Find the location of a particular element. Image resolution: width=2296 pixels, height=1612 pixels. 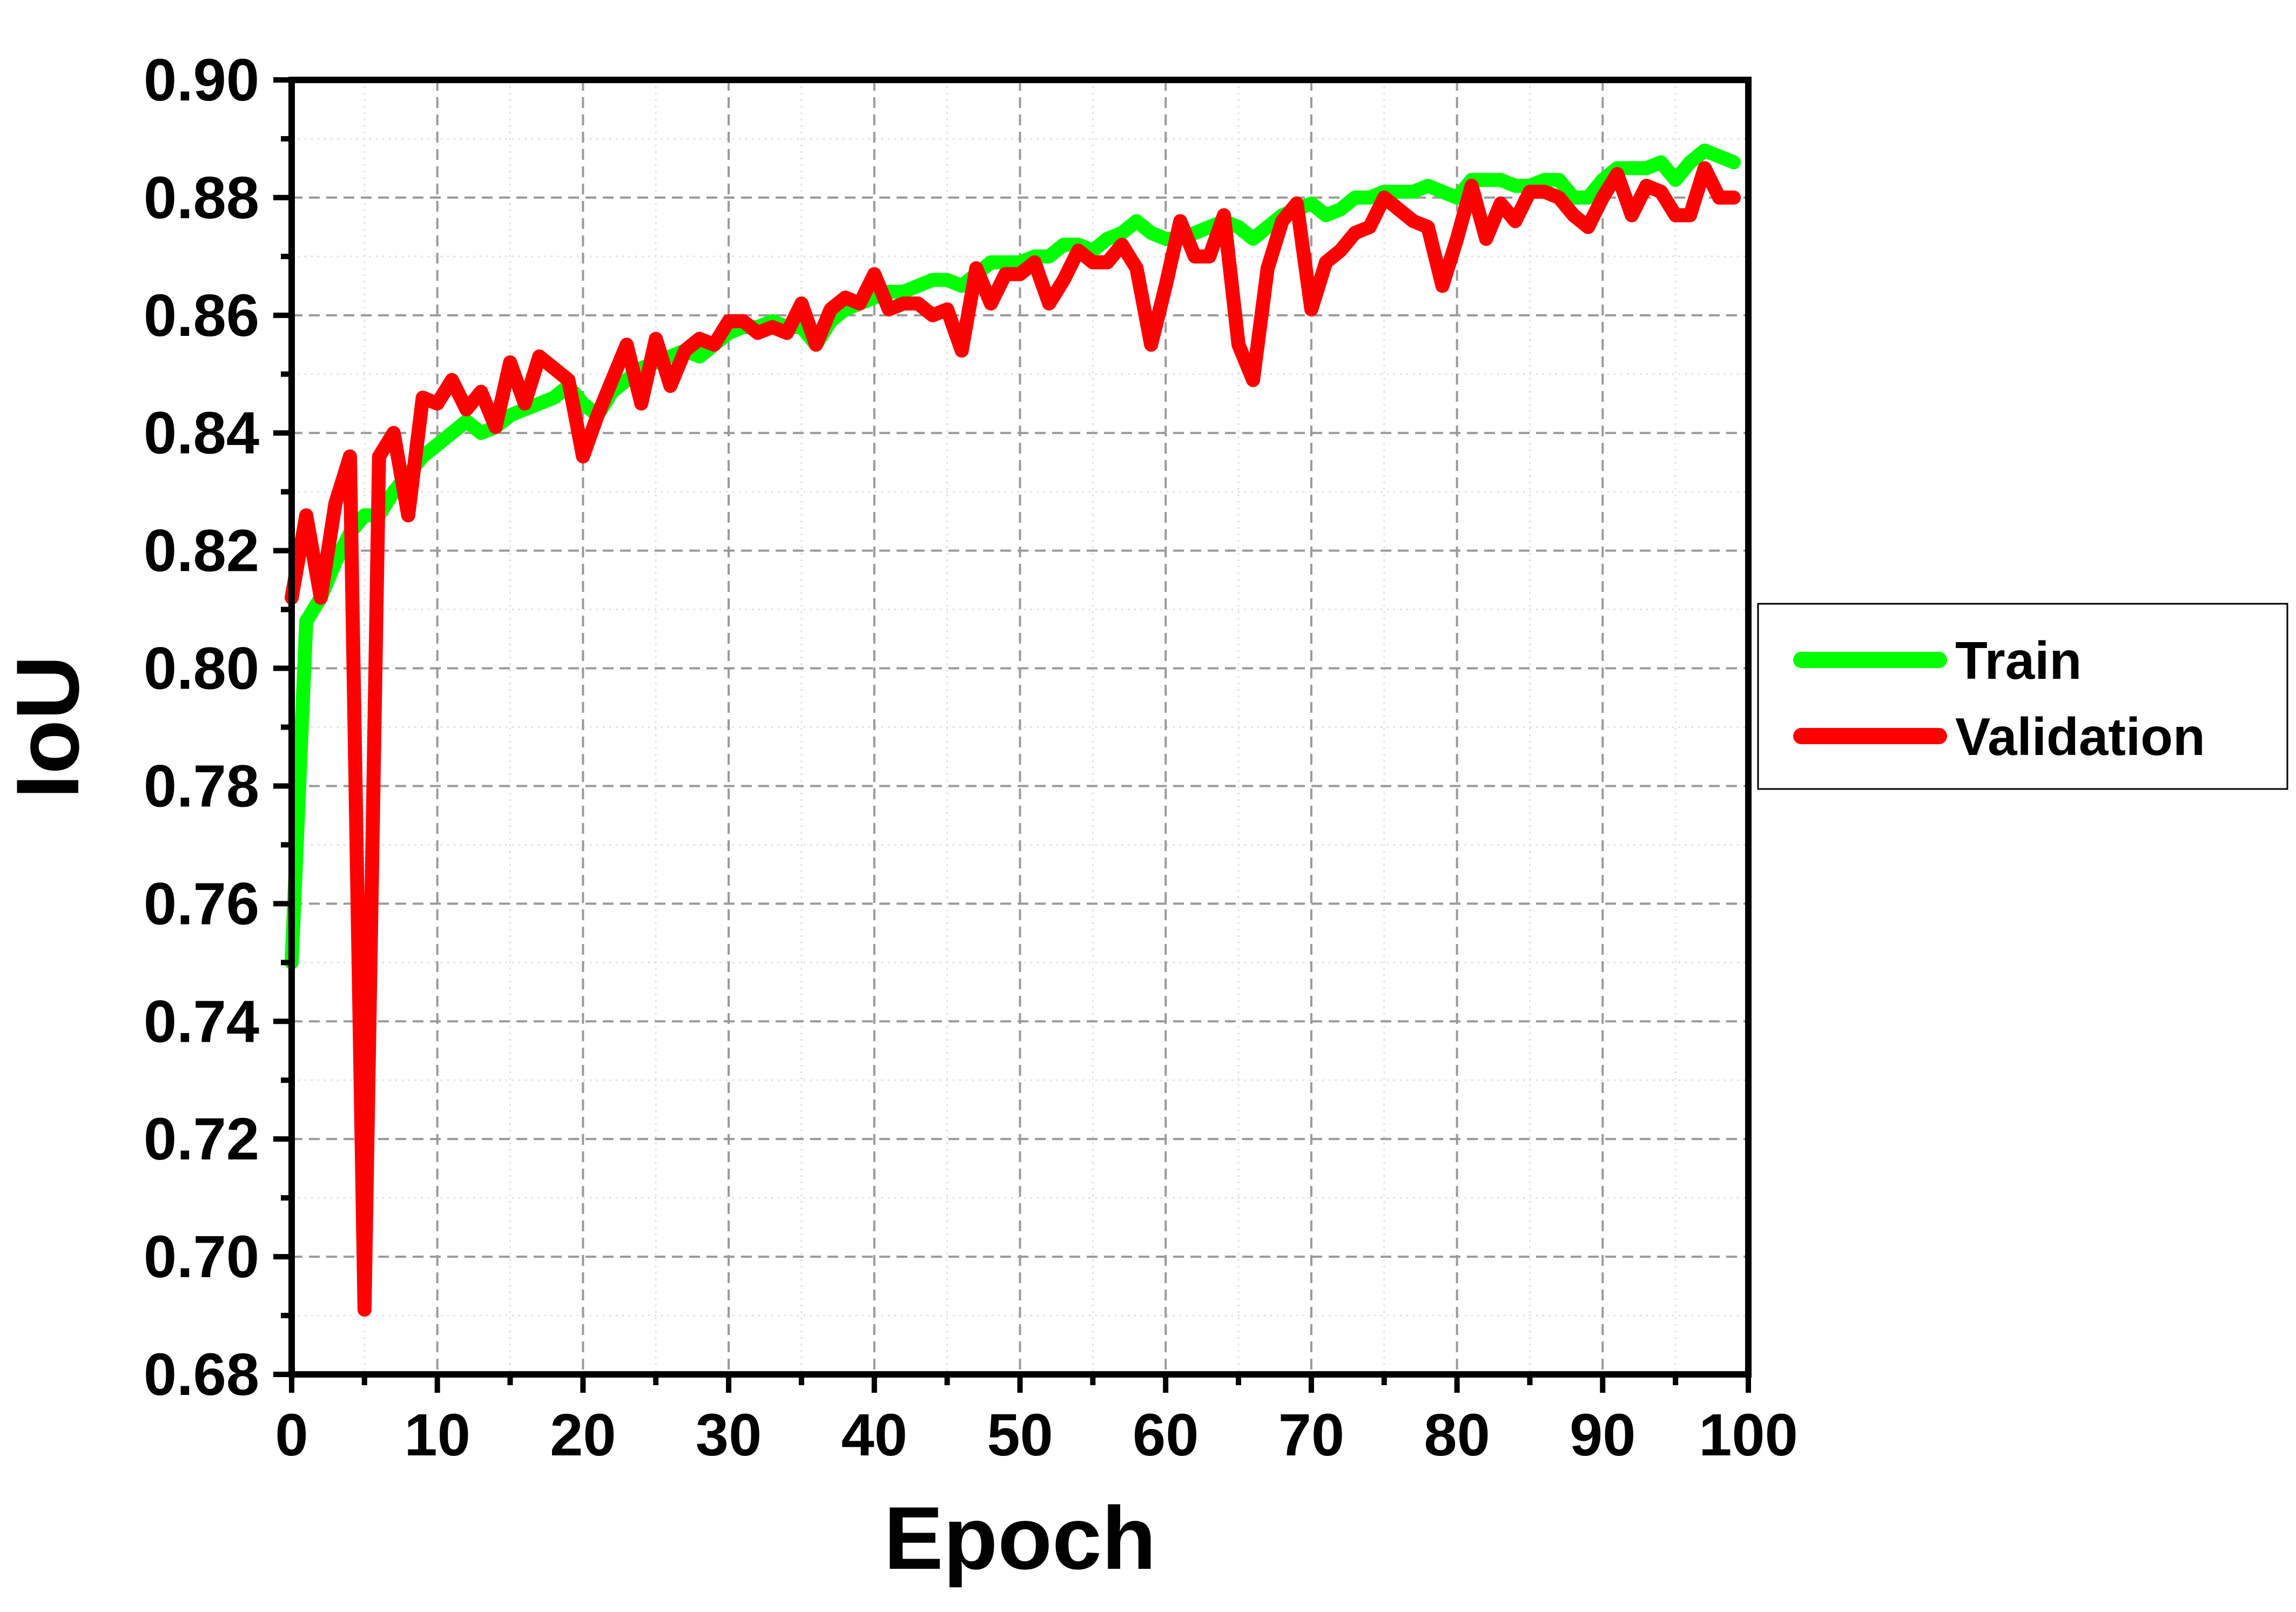

x-tick-label: 30 is located at coordinates (729, 1435).